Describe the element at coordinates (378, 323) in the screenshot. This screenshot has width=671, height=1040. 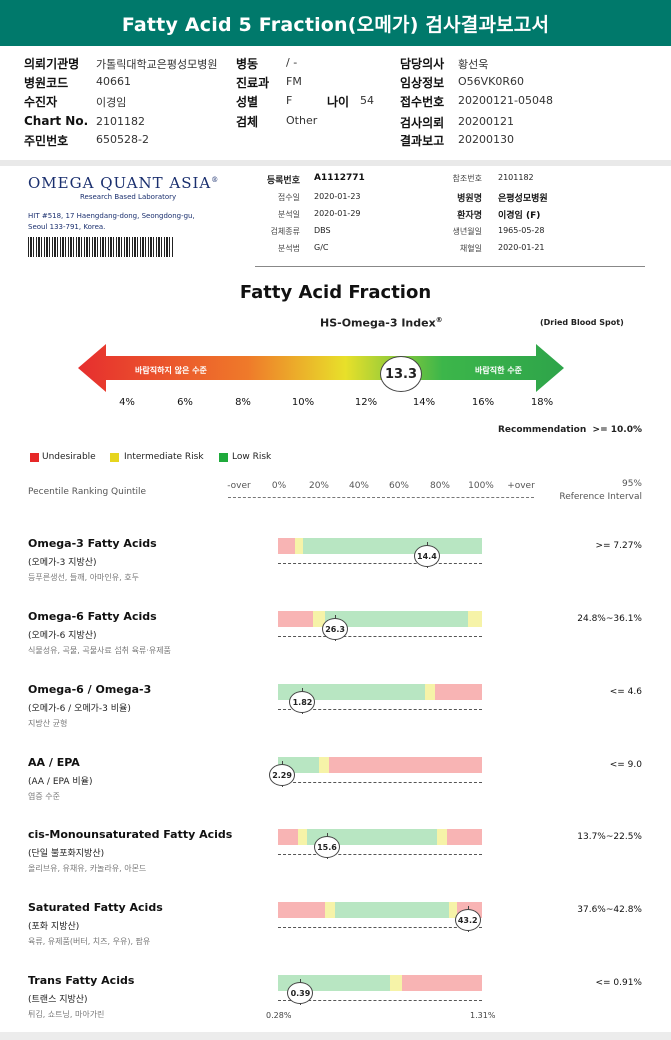
I see `index-label-text: HS-Omega-3 Index` at that location.